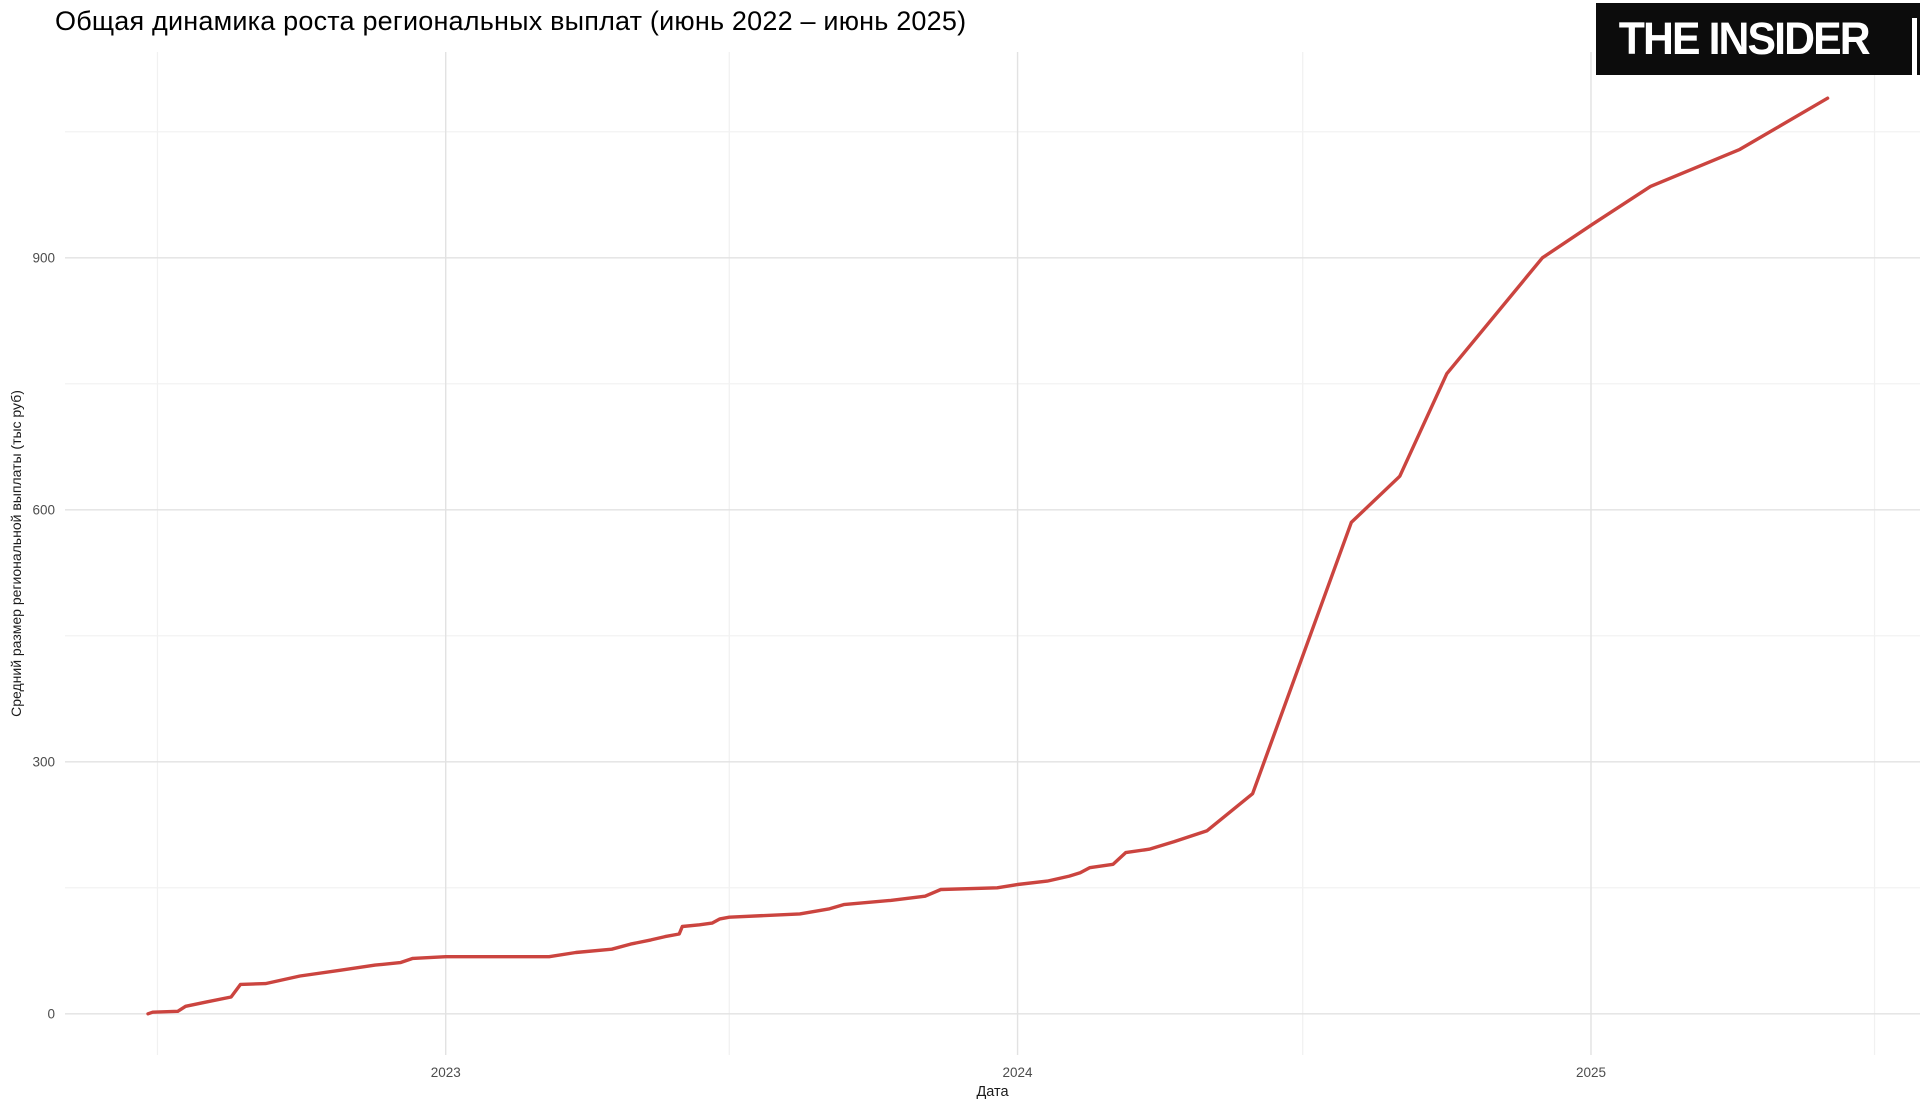 The image size is (1920, 1112). I want to click on insider-logo: THE INSIDER, so click(1758, 39).